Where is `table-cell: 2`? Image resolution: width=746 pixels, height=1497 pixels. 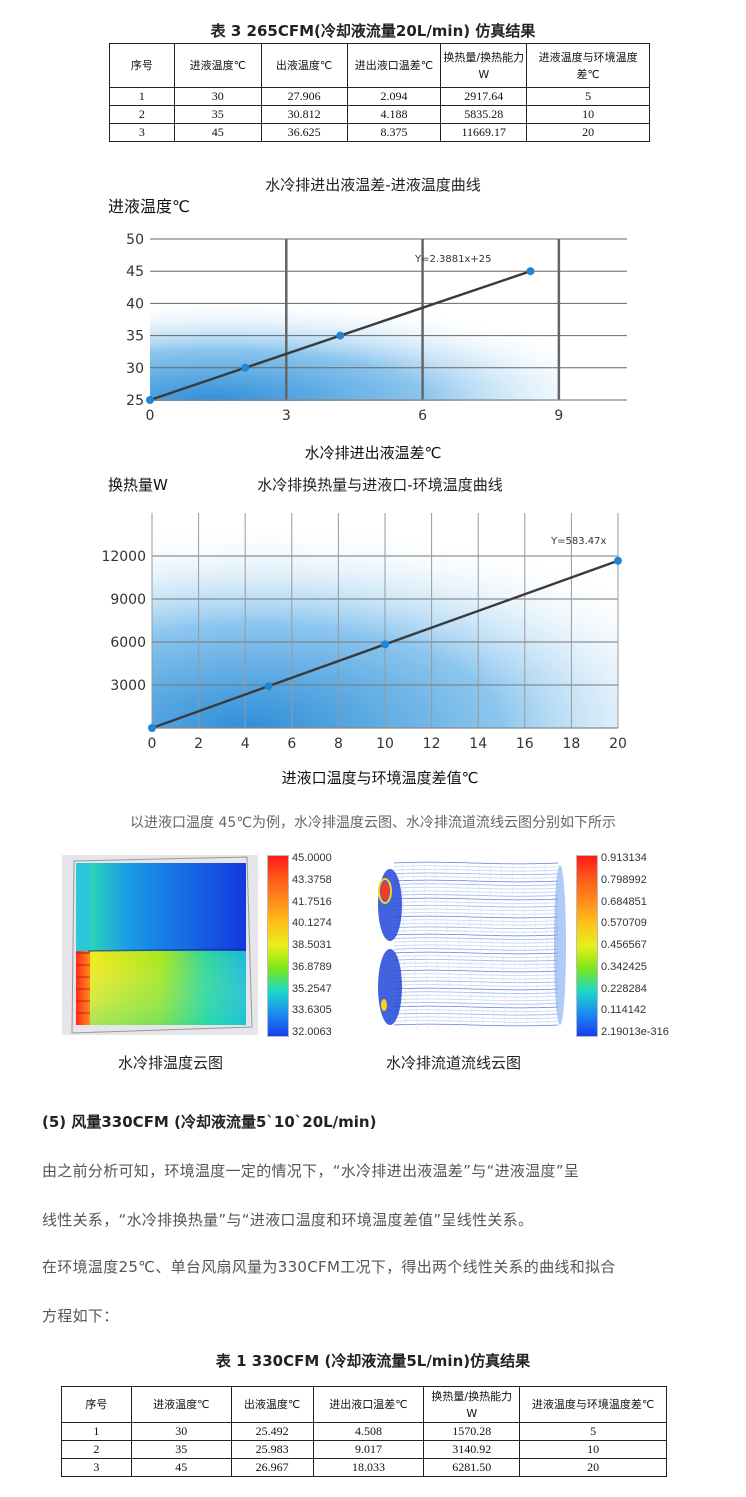 table-cell: 2 is located at coordinates (96, 1449).